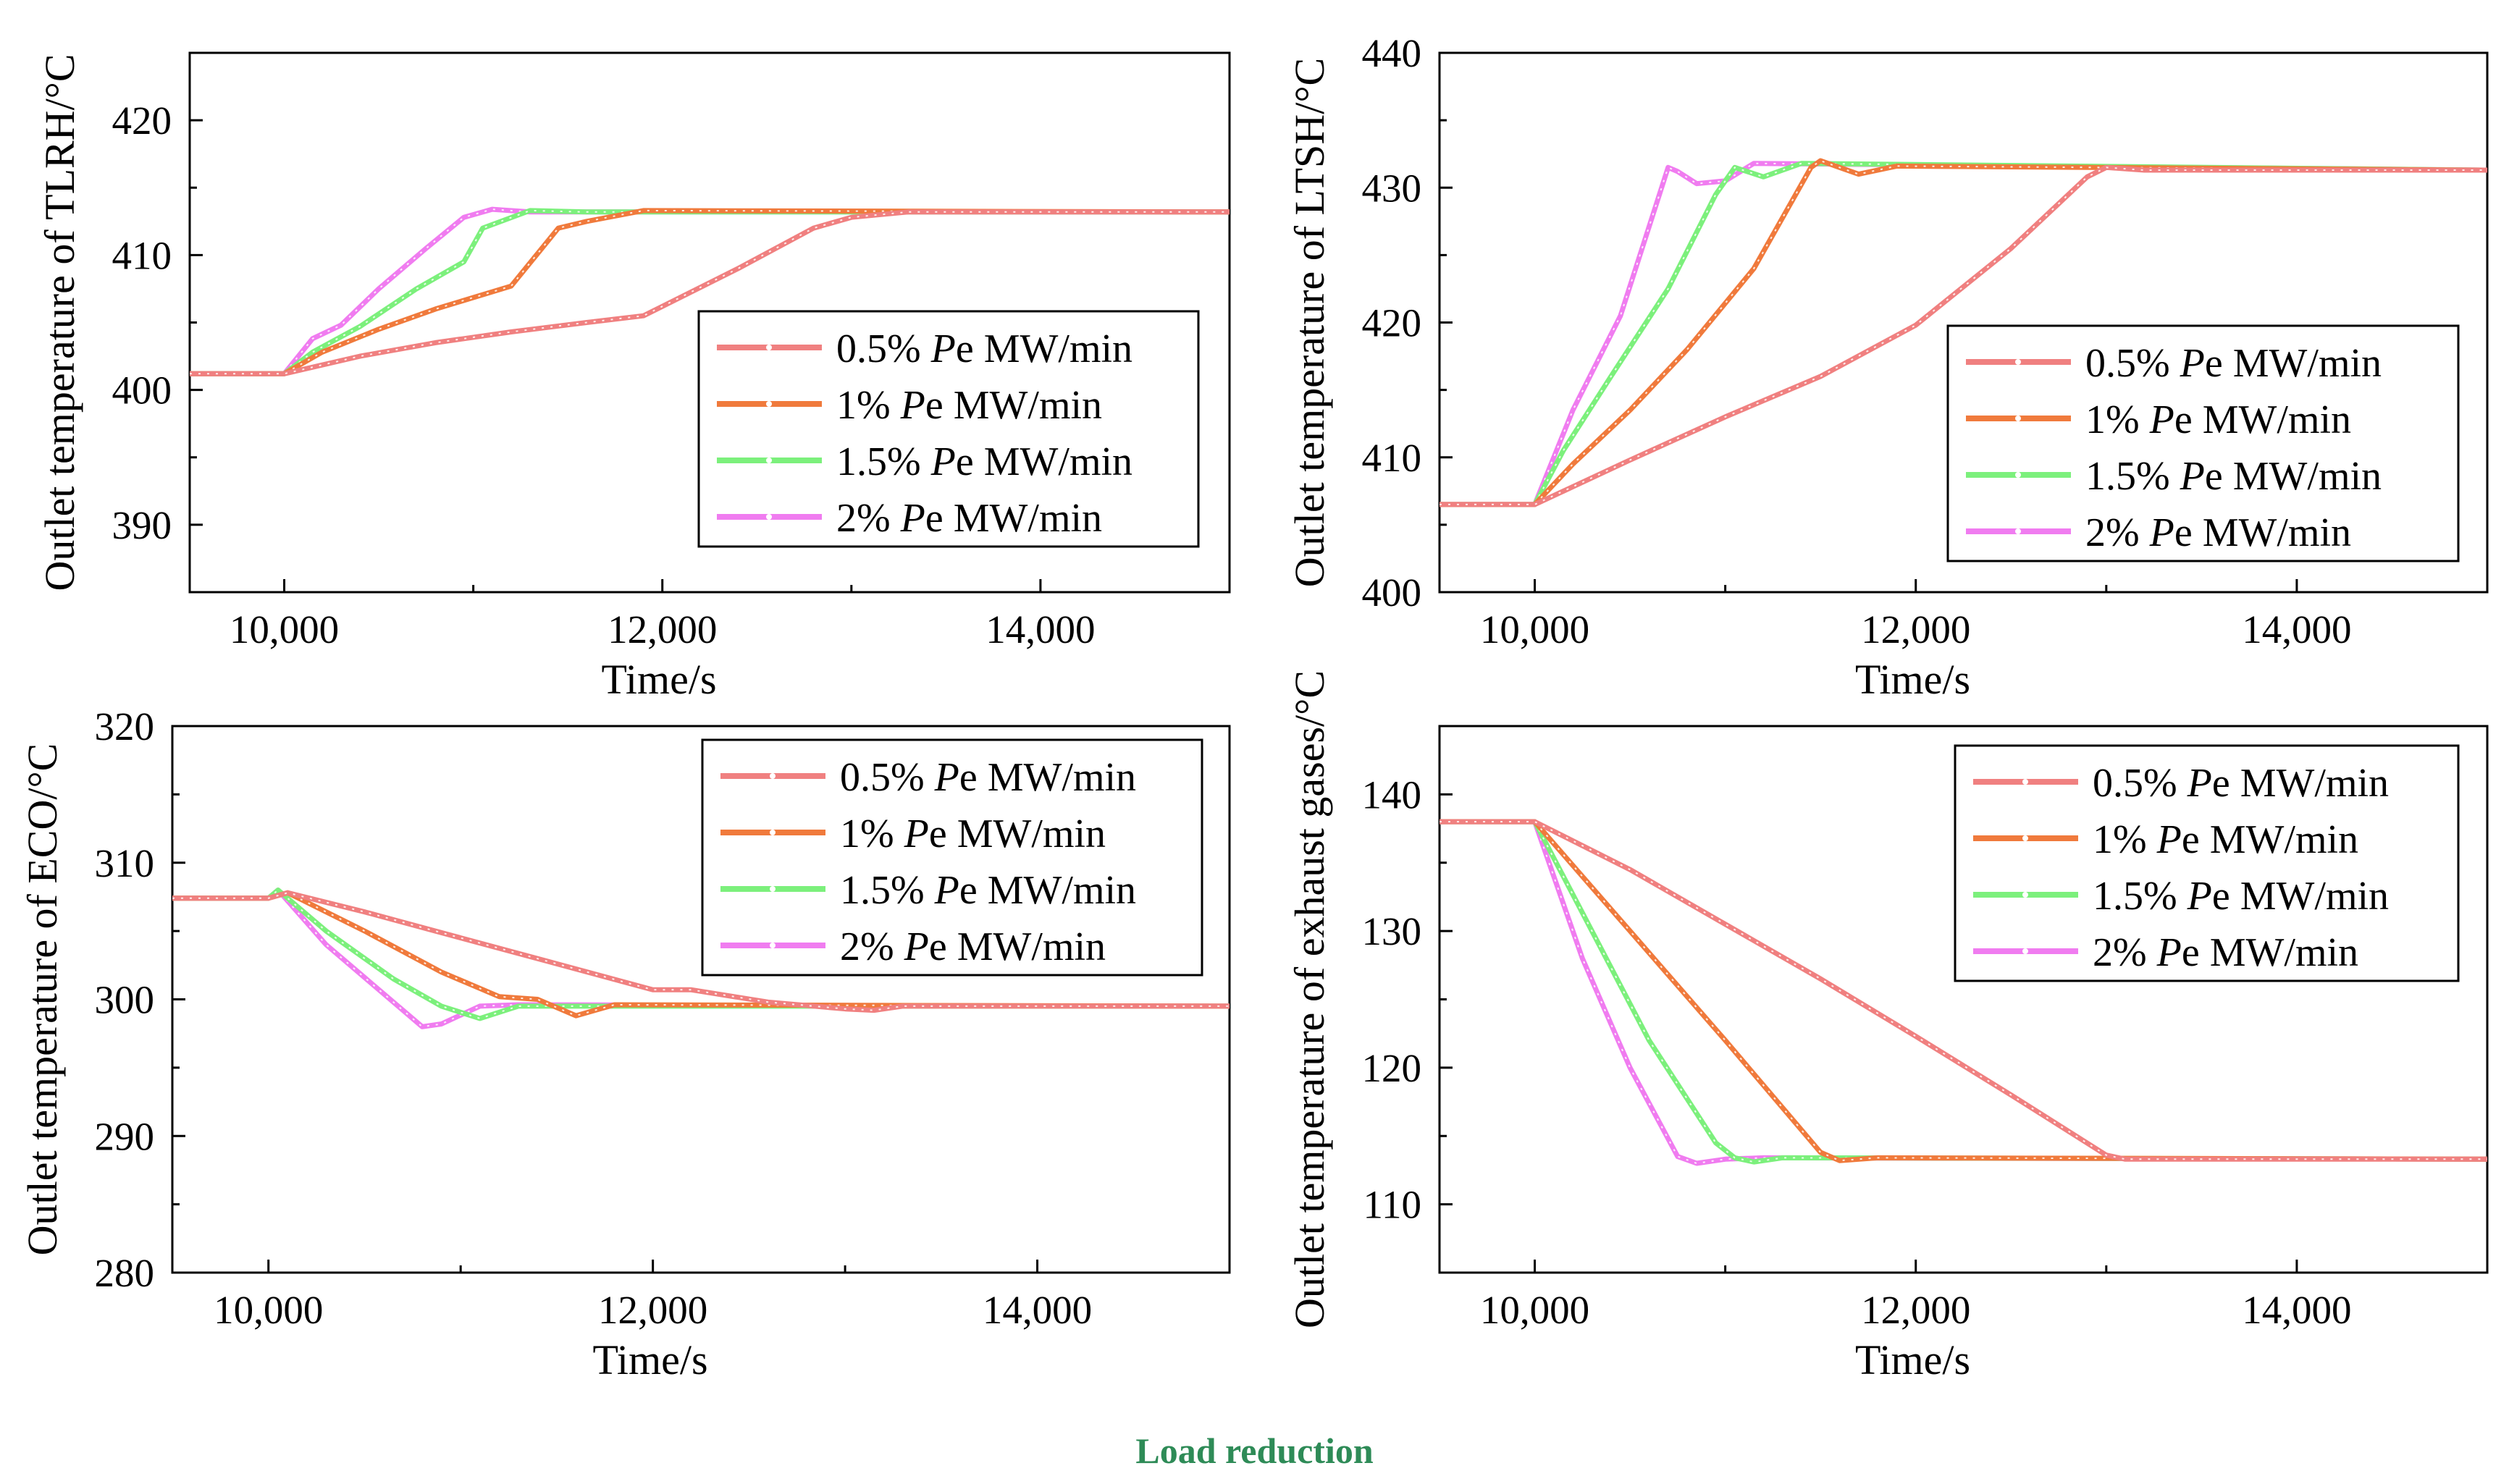  What do you see at coordinates (59, 322) in the screenshot?
I see `y-axis-title: Outlet temperature of TLRH/°C` at bounding box center [59, 322].